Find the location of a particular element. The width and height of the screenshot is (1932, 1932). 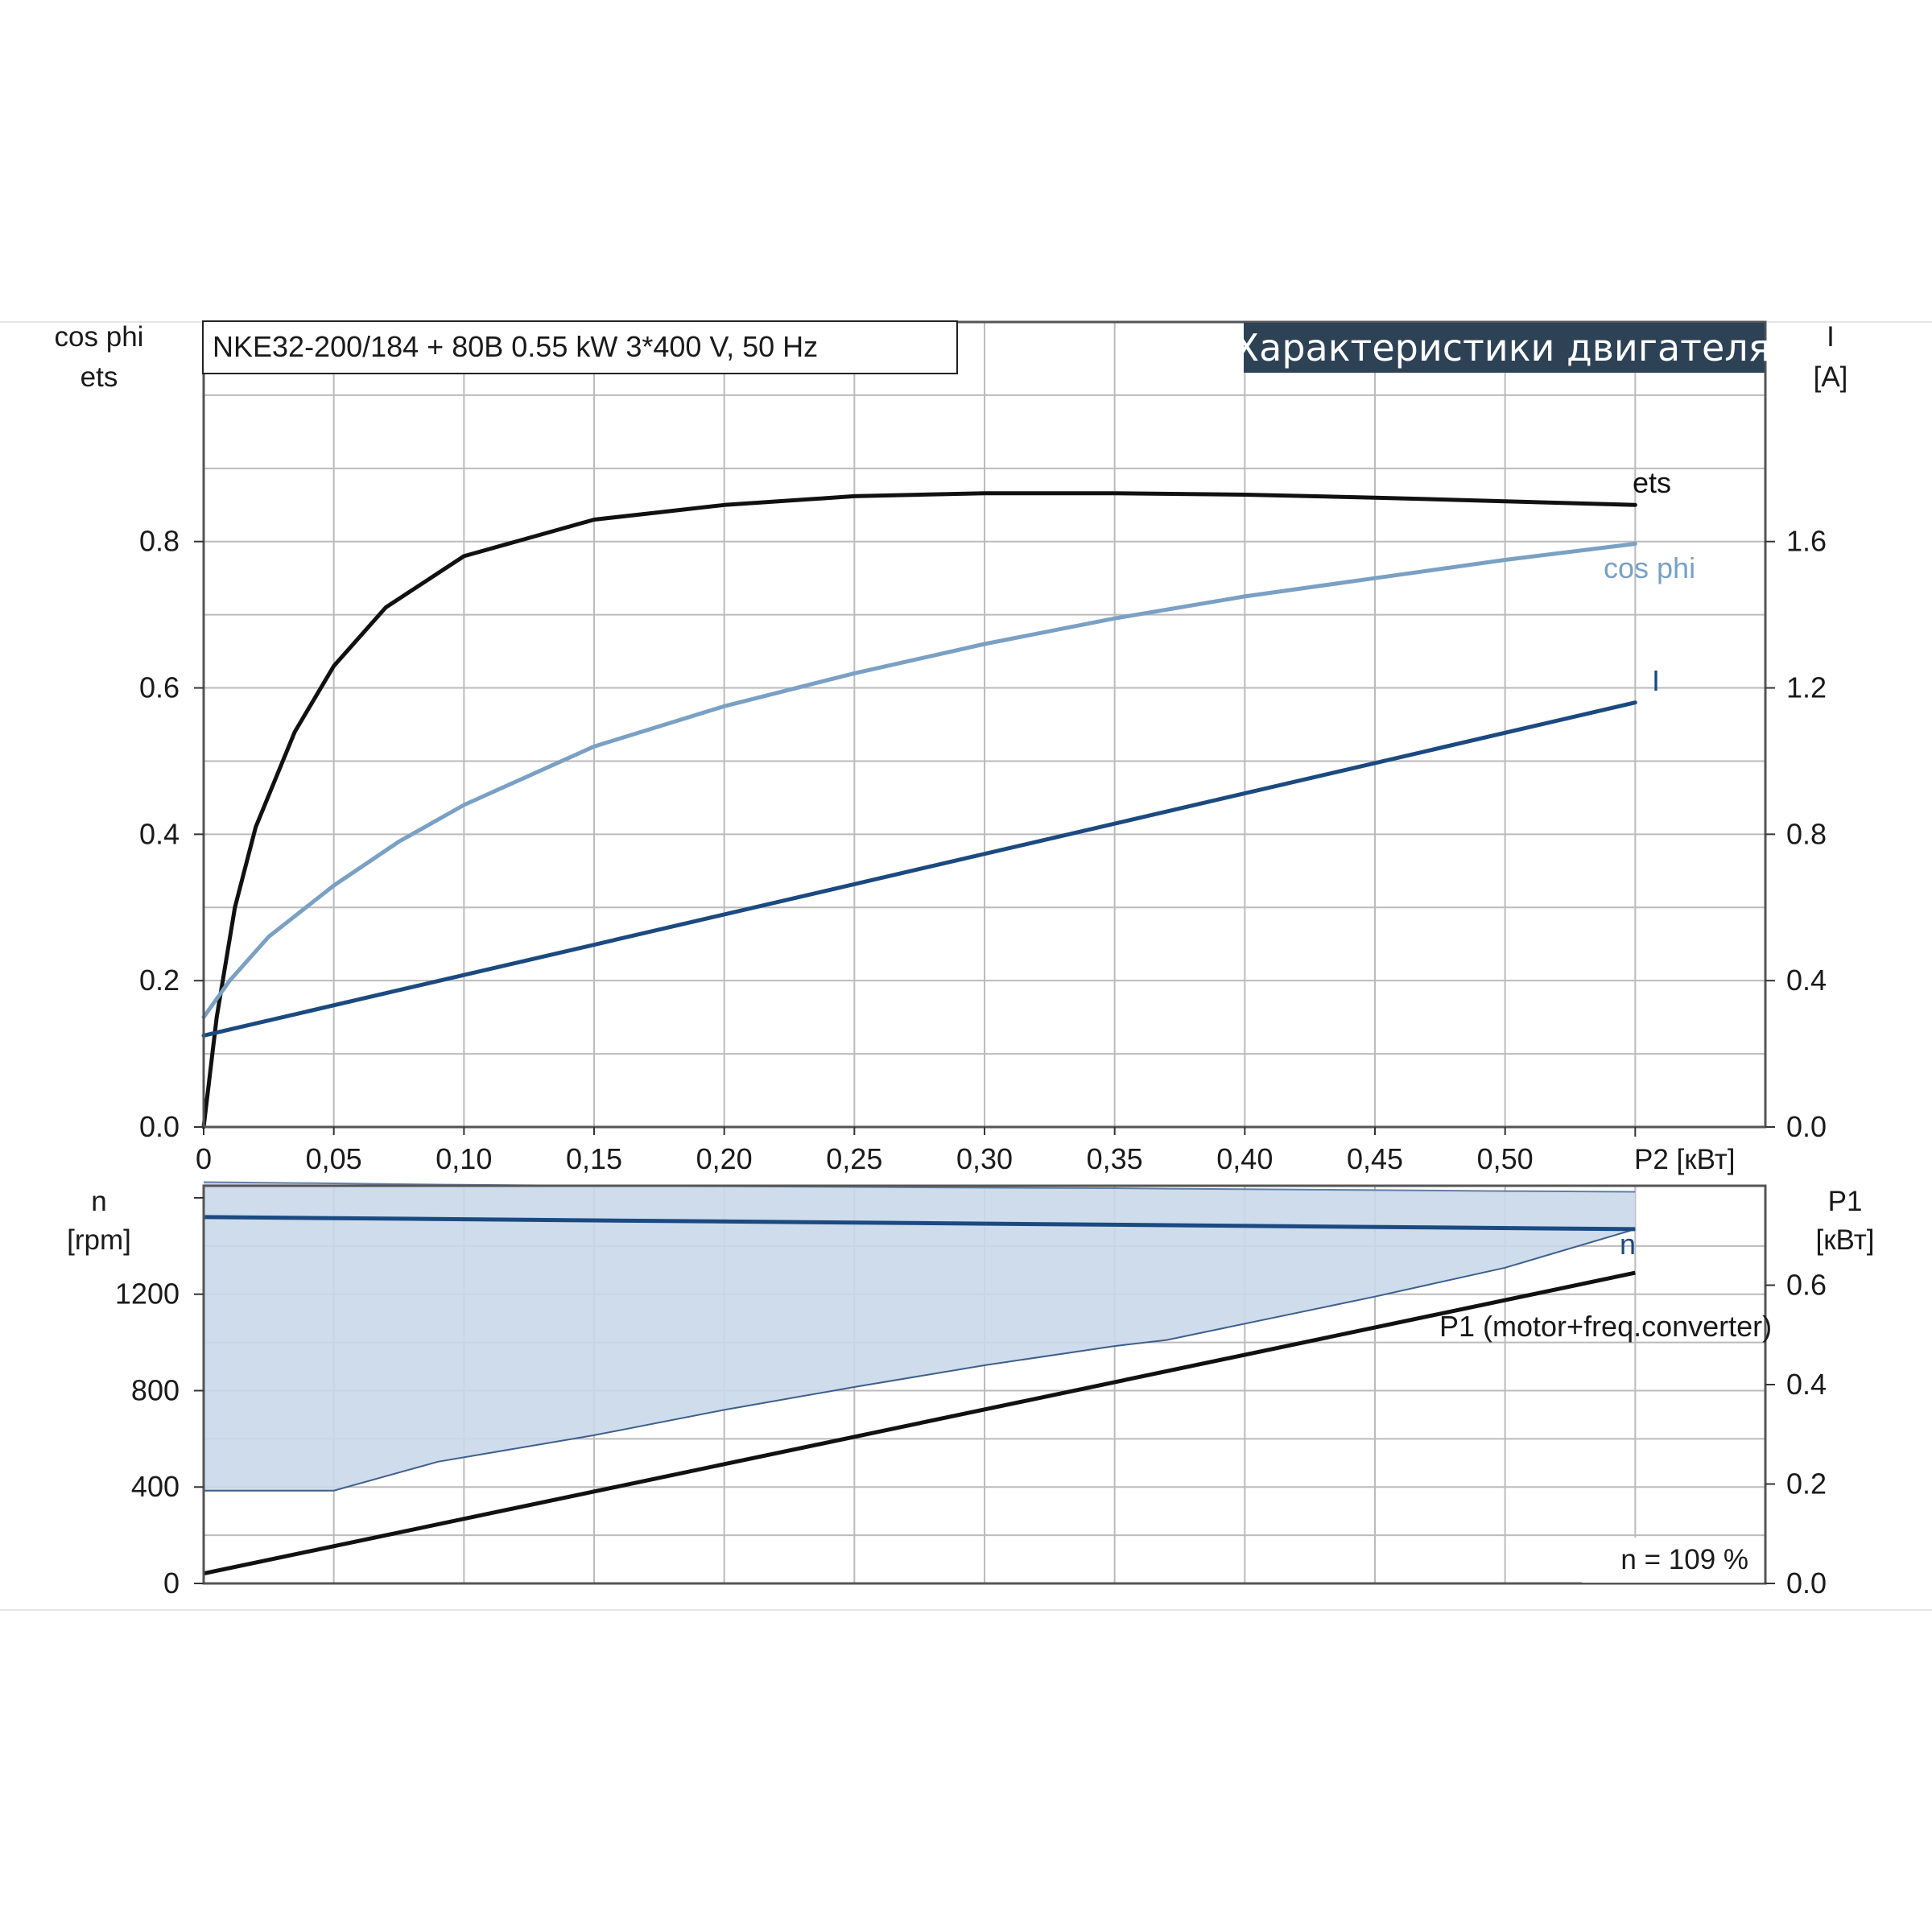

y-right-tick-label: 0.0 is located at coordinates (1806, 1126).